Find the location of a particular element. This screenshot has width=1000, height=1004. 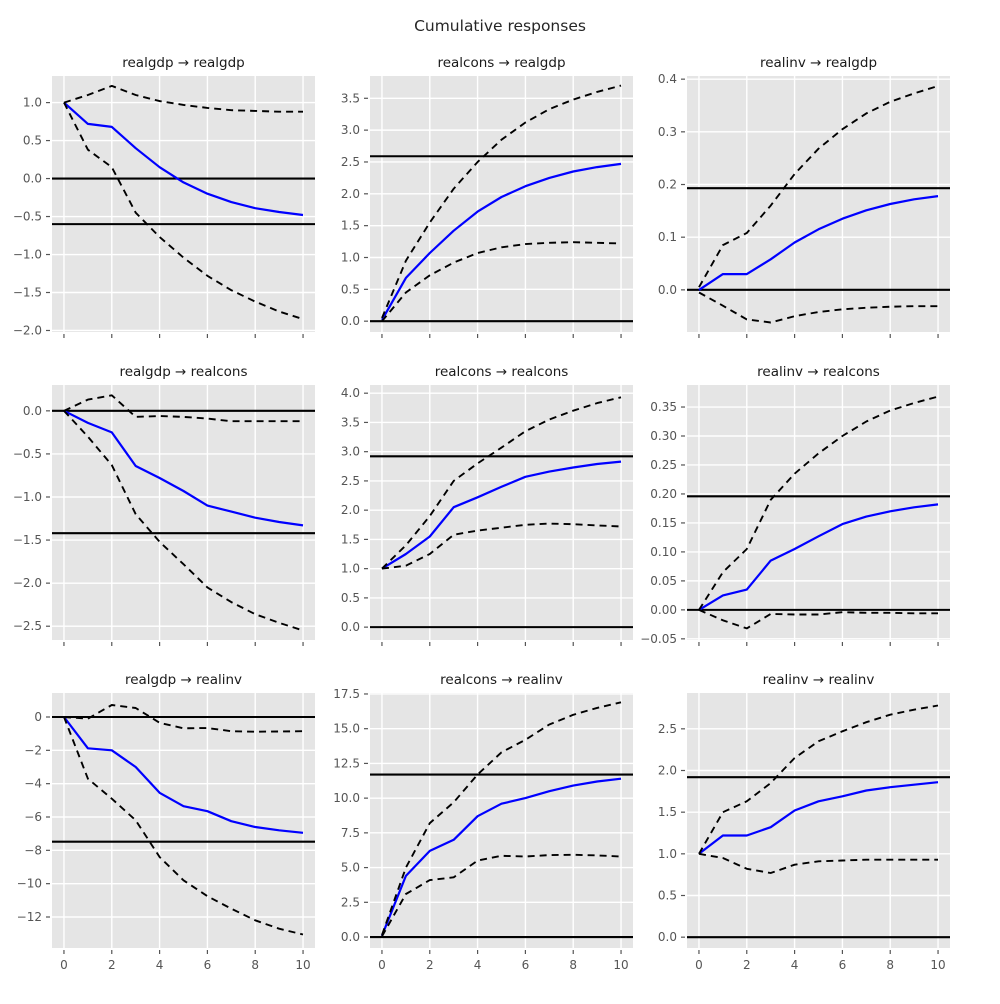

subplot-title-realgdp-to-realgdp: realgdp → realgdp is located at coordinates (183, 63).